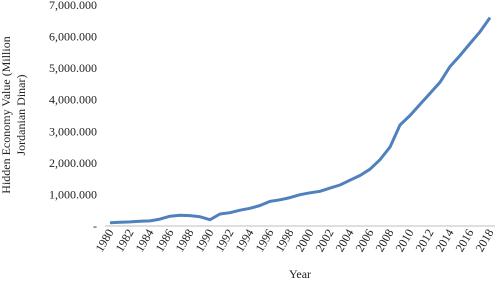 Image resolution: width=500 pixels, height=283 pixels. I want to click on x-tick-label: 2012, so click(424, 241).